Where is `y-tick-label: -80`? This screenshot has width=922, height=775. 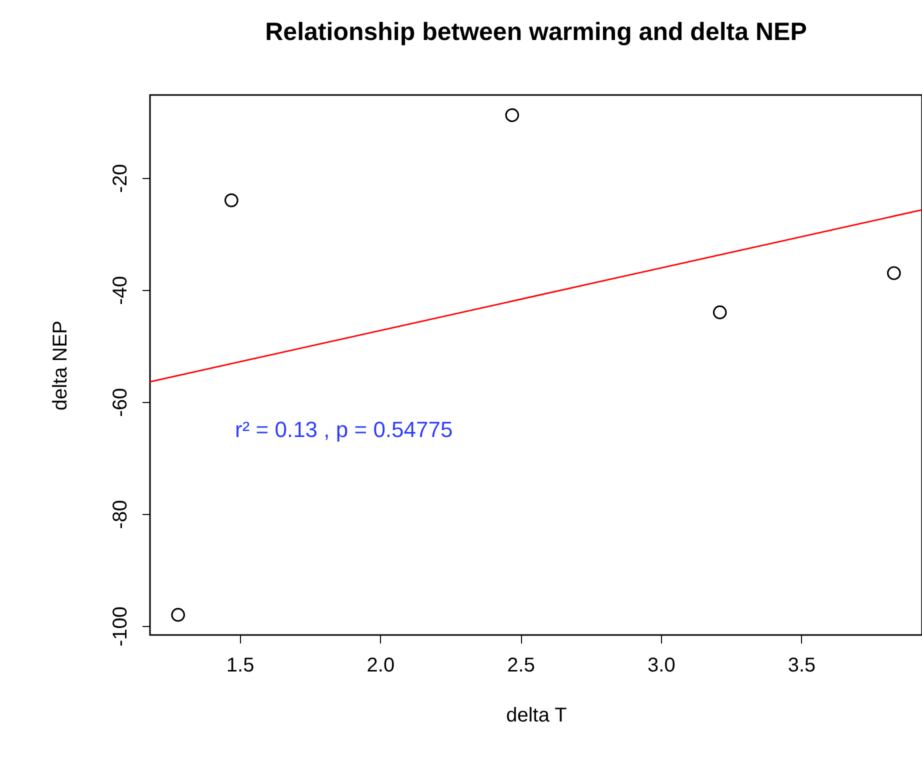 y-tick-label: -80 is located at coordinates (121, 514).